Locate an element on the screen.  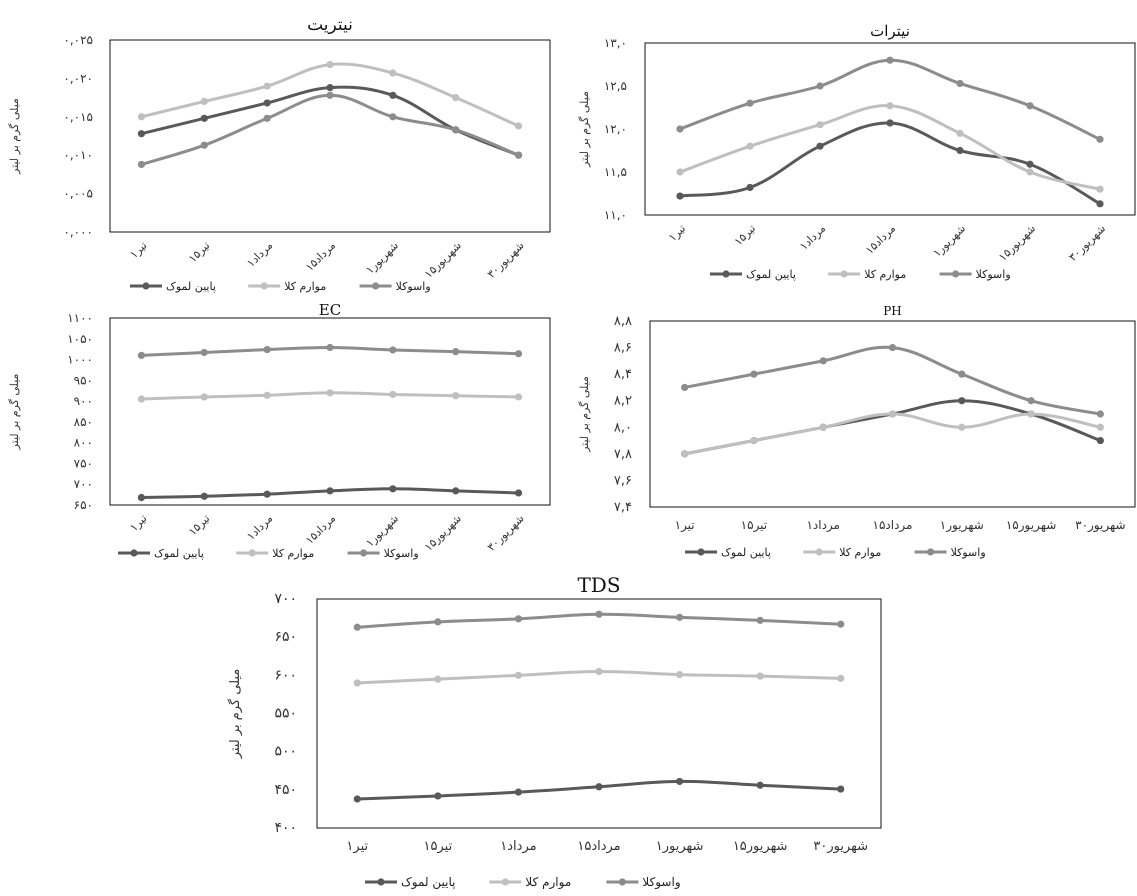
y-tick-label: ۱۱,۵ is located at coordinates (615, 172).